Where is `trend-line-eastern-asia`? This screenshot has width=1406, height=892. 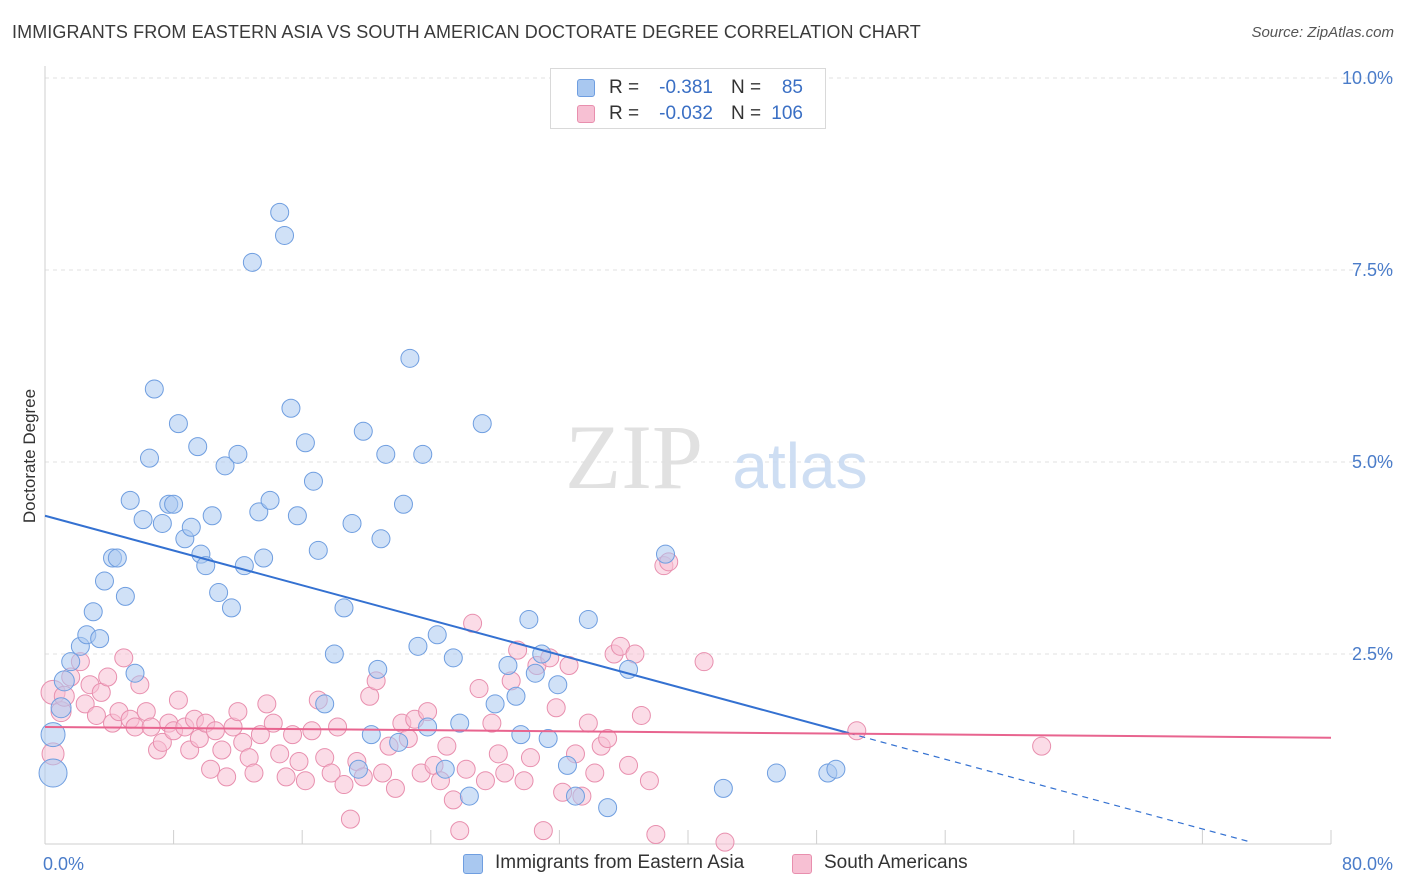
trend-line-eastern-asia is located at coordinates (447, 624).